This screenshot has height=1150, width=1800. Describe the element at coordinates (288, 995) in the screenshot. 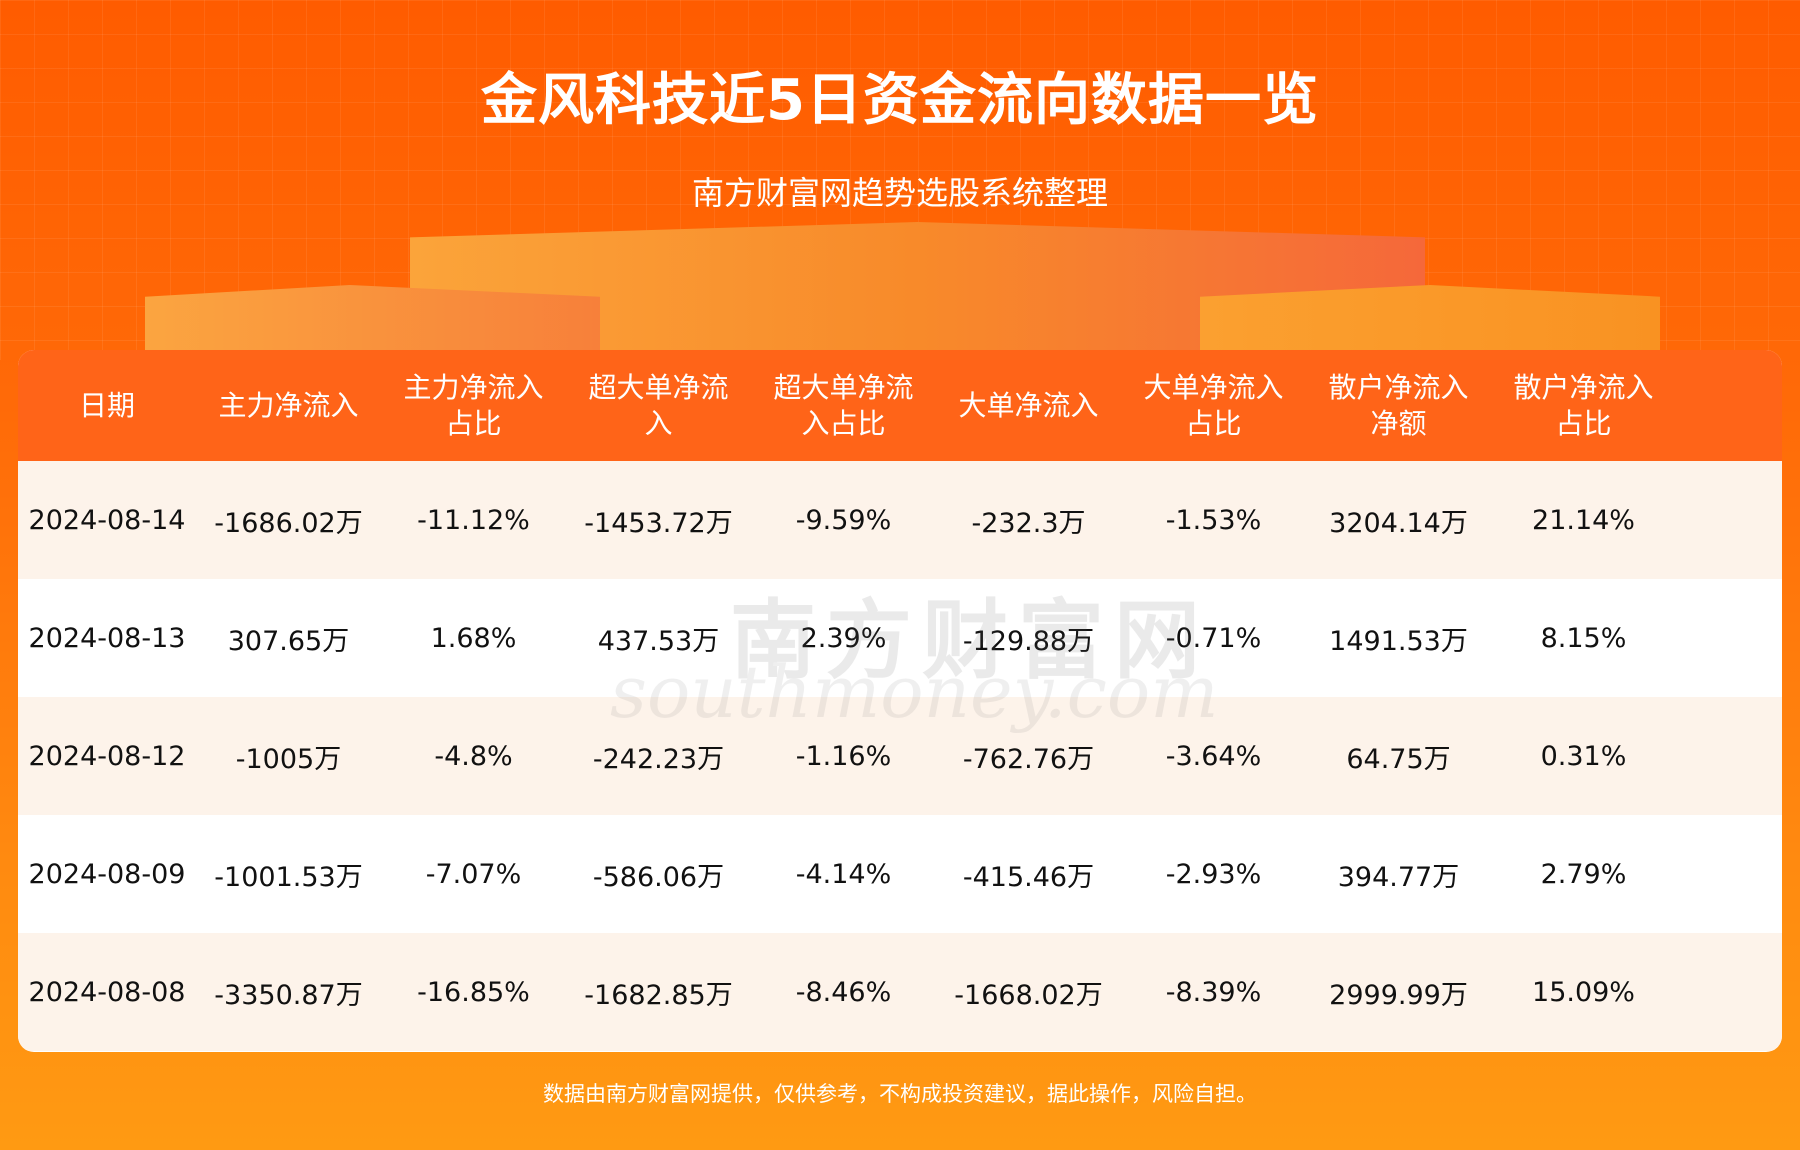

I see `value-cell: -3350.87万` at that location.